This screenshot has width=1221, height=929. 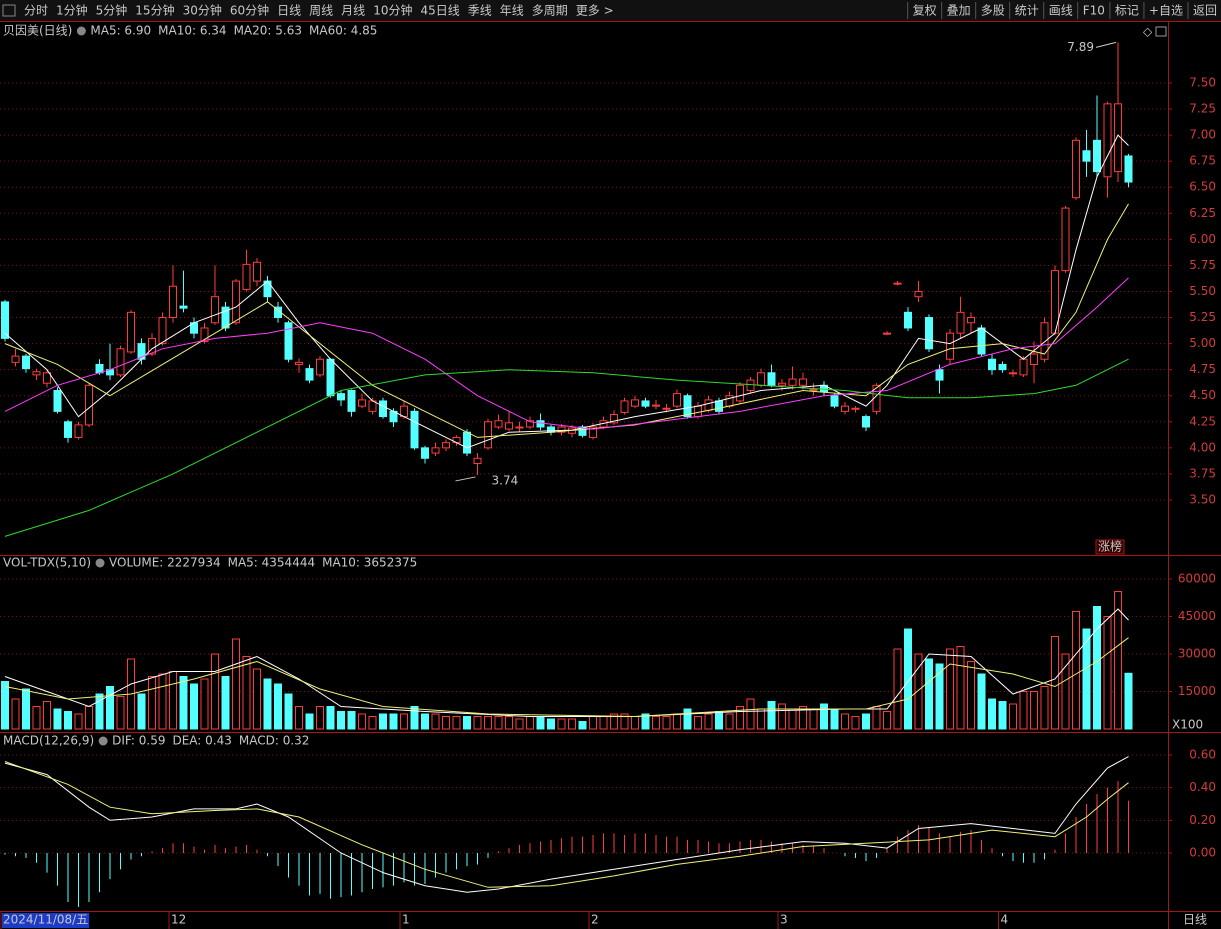 I want to click on legend-entry: MA20: 5.63, so click(x=268, y=31).